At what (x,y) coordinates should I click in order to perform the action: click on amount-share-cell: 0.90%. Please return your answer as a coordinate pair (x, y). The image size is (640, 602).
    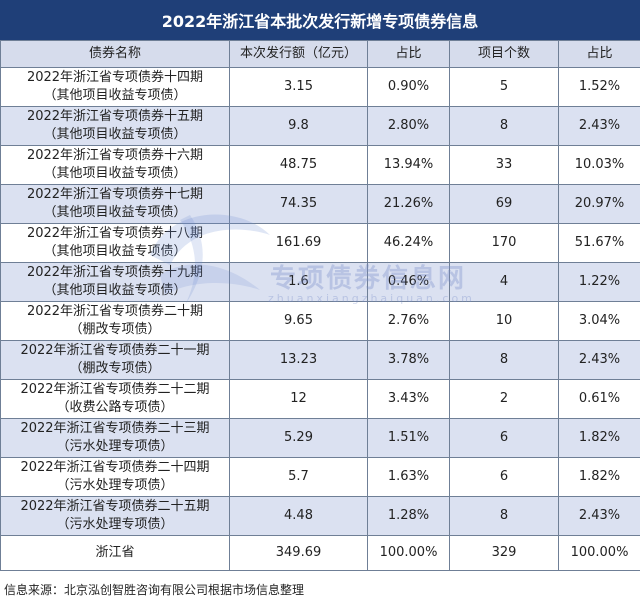
    Looking at the image, I should click on (408, 87).